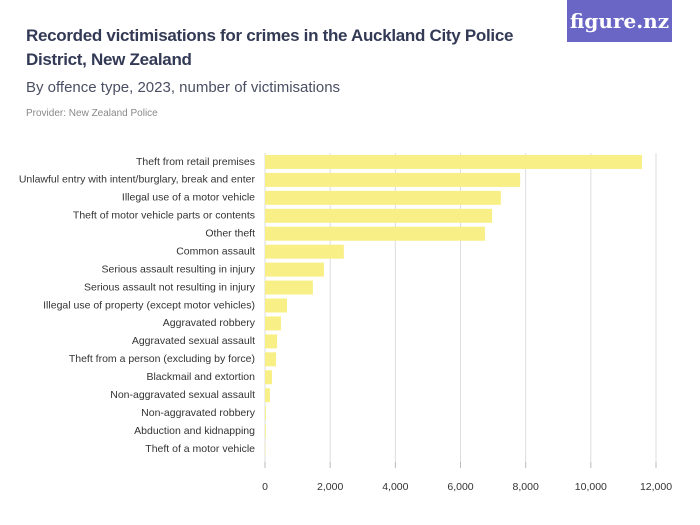  I want to click on y-tick-label: Aggravated sexual assault, so click(193, 341).